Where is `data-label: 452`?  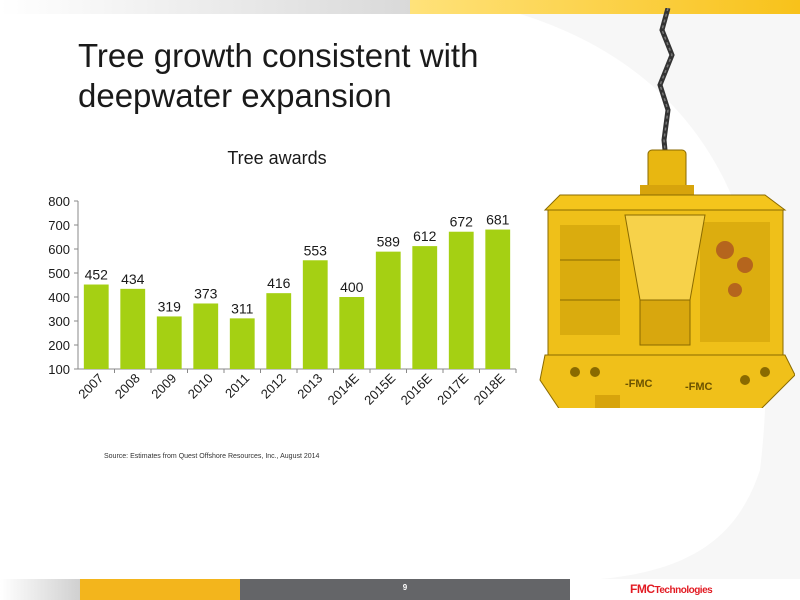 data-label: 452 is located at coordinates (97, 275).